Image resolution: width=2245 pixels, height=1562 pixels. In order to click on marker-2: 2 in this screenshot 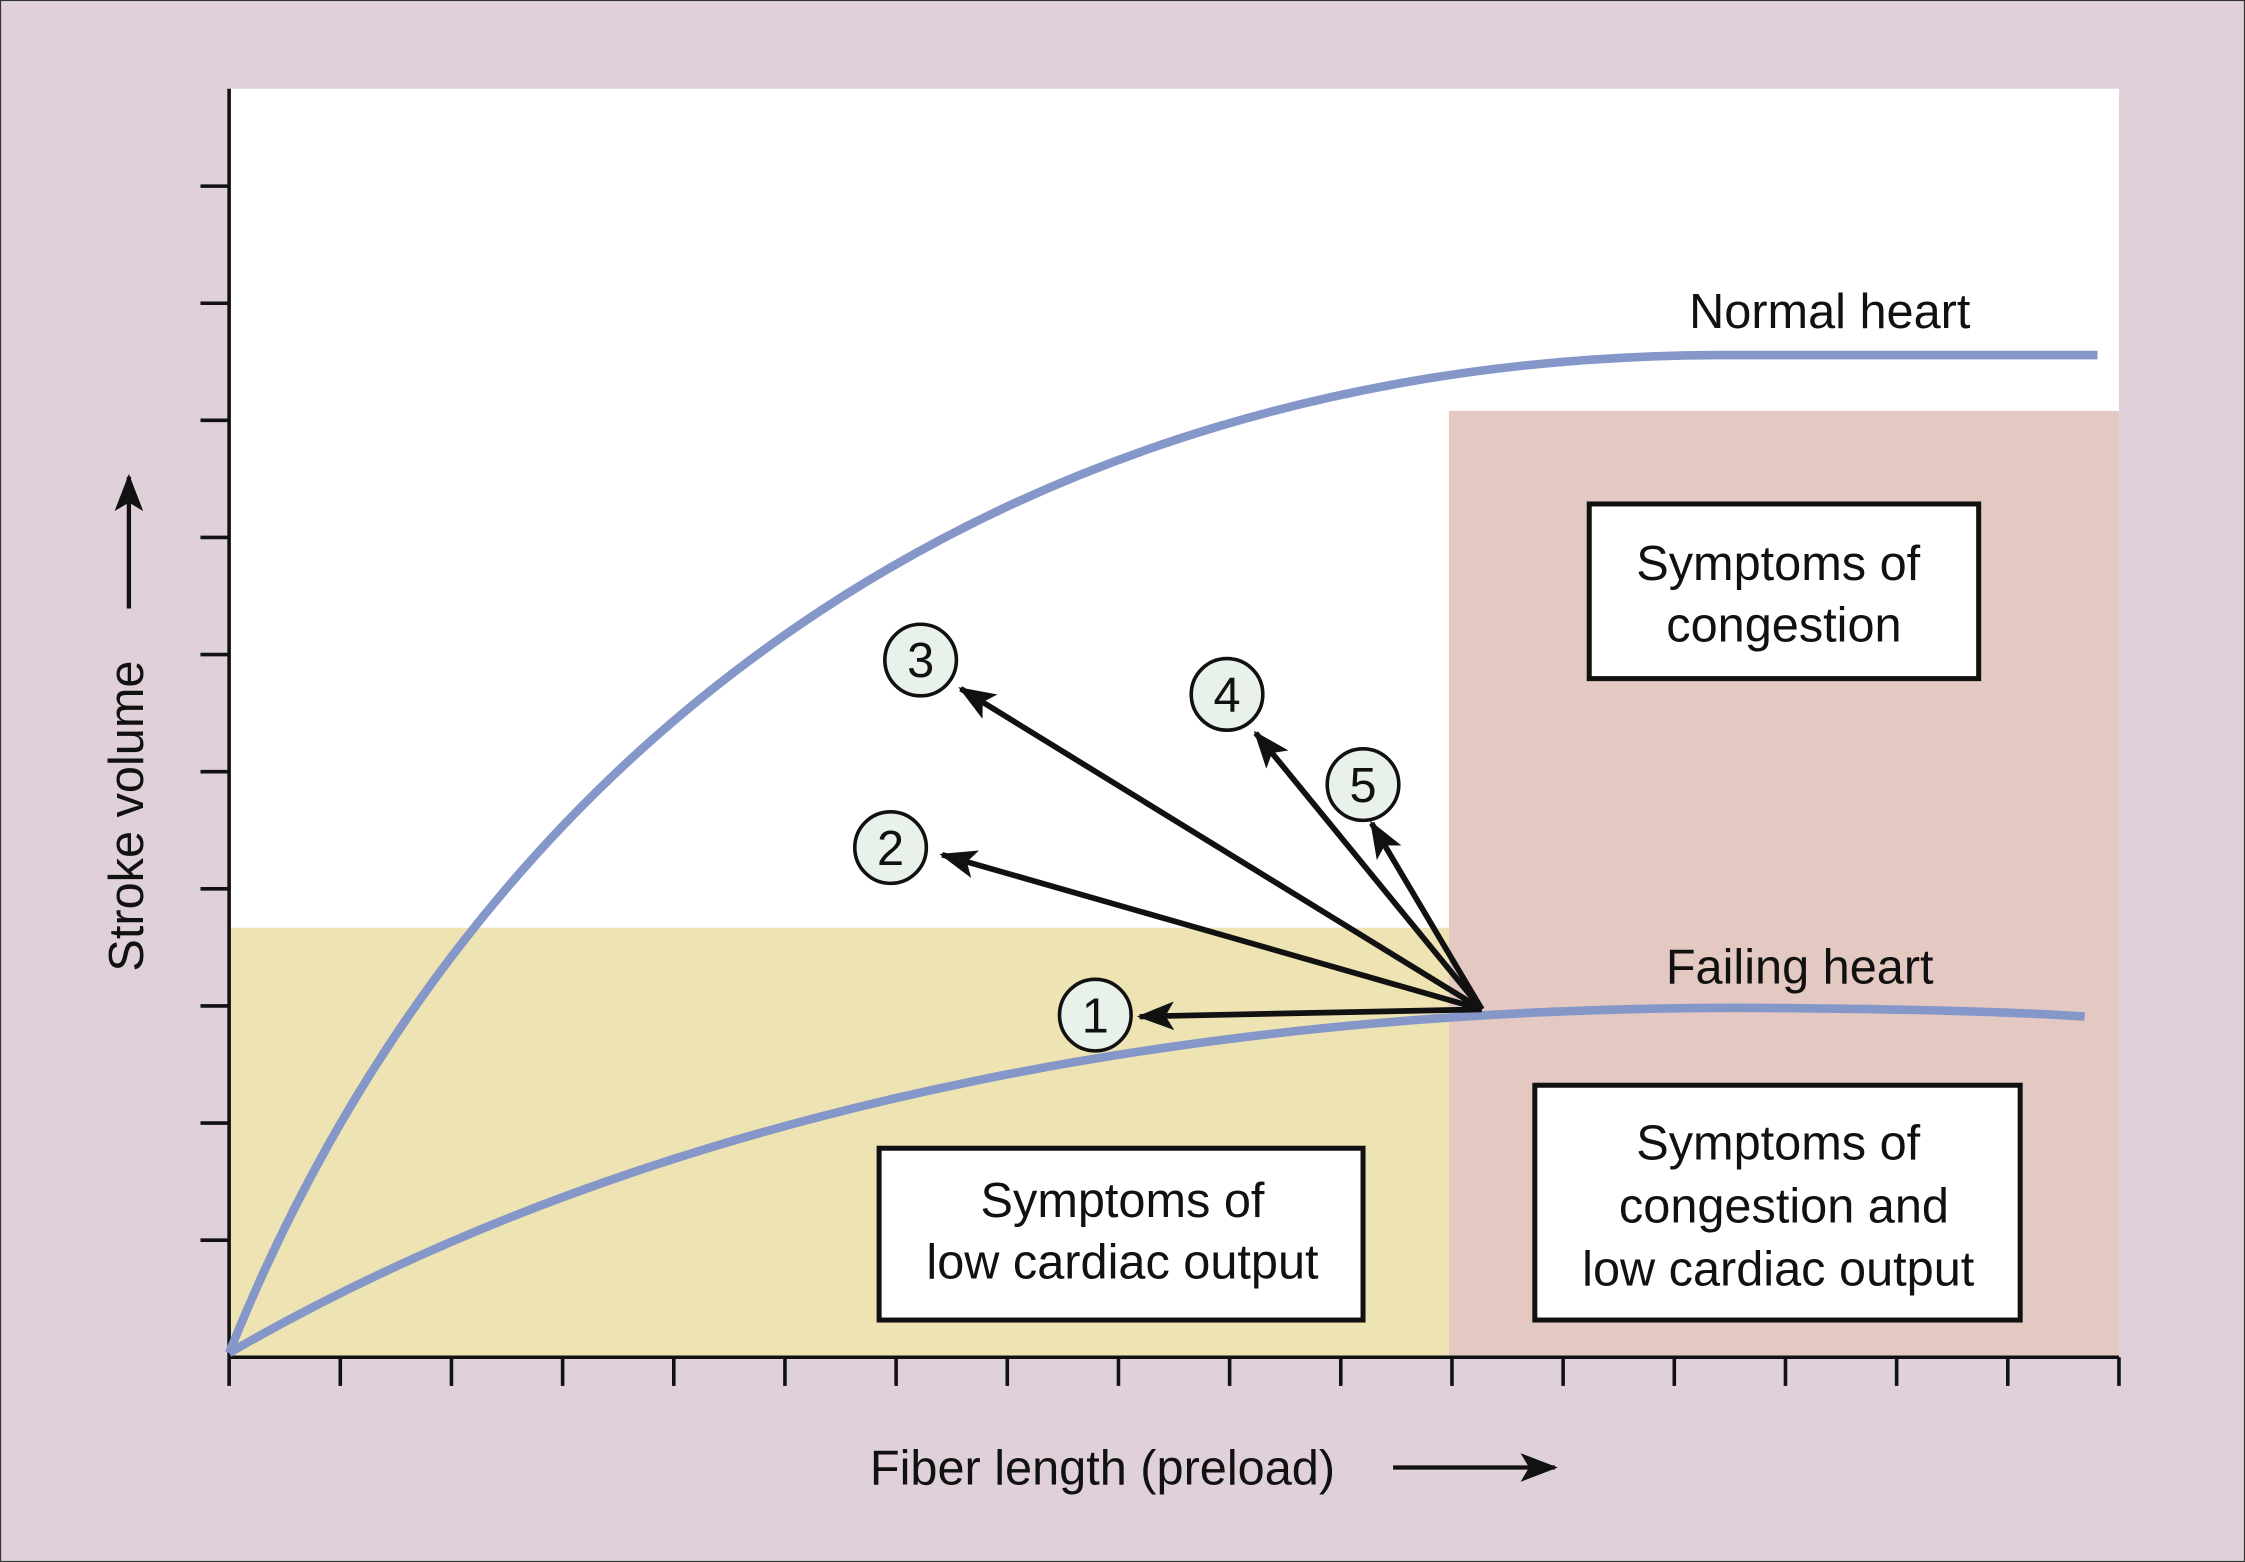, I will do `click(890, 847)`.